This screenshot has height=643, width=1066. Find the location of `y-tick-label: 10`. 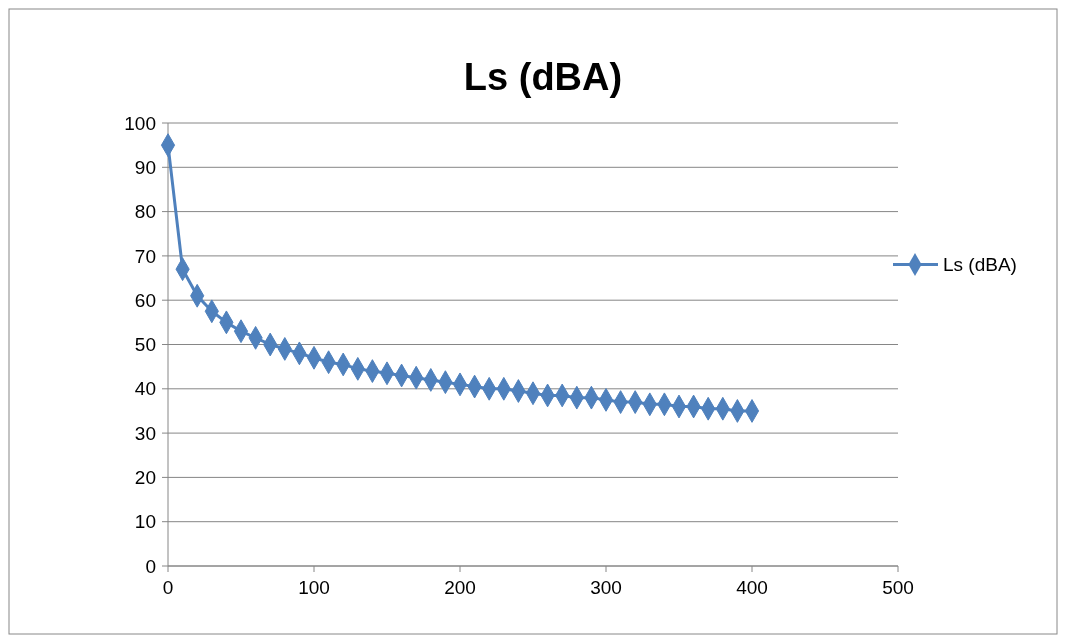

y-tick-label: 10 is located at coordinates (145, 522).